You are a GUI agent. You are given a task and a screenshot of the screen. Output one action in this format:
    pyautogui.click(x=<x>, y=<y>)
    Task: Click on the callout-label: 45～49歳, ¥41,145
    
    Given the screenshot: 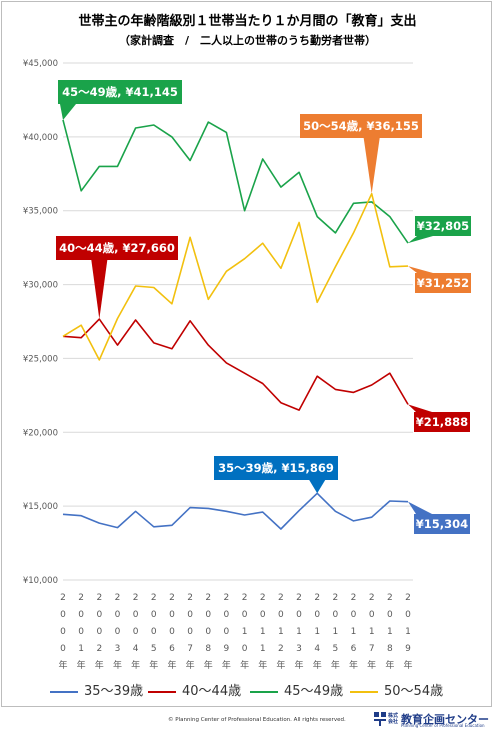 What is the action you would take?
    pyautogui.click(x=120, y=92)
    